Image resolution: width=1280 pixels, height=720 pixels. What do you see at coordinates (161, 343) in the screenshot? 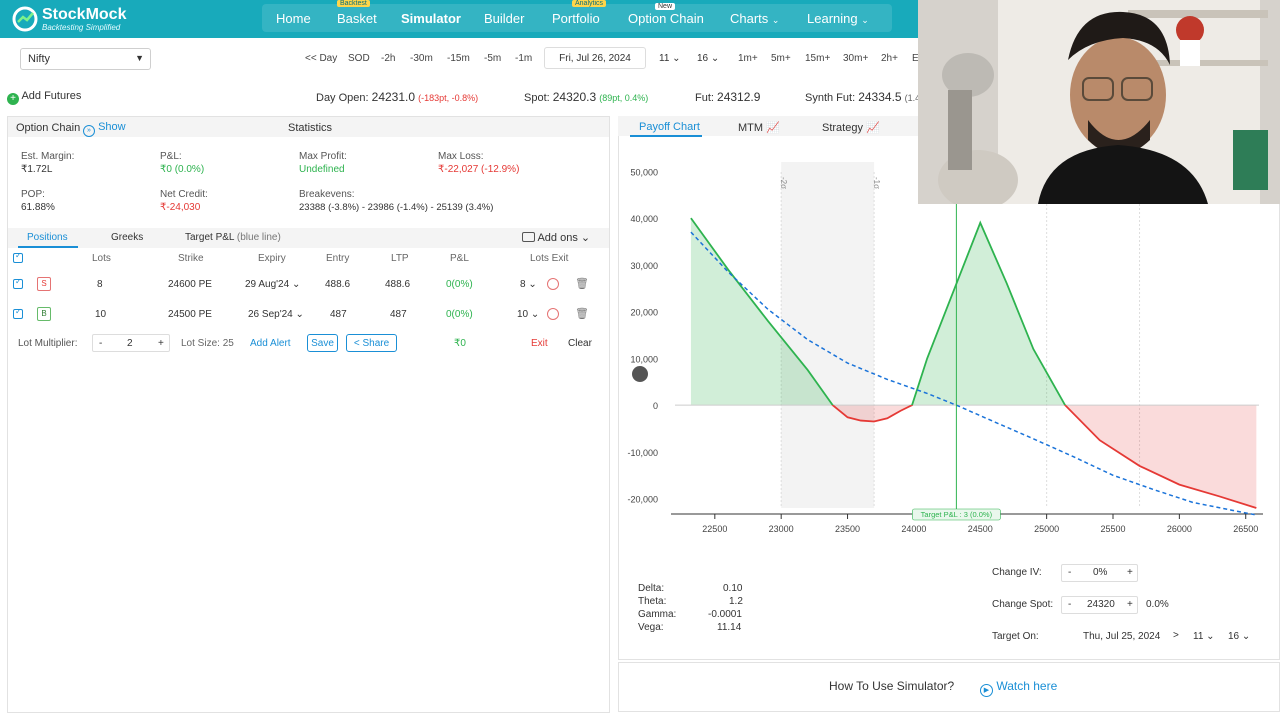
I see `lot-multiplier-plus: +` at bounding box center [161, 343].